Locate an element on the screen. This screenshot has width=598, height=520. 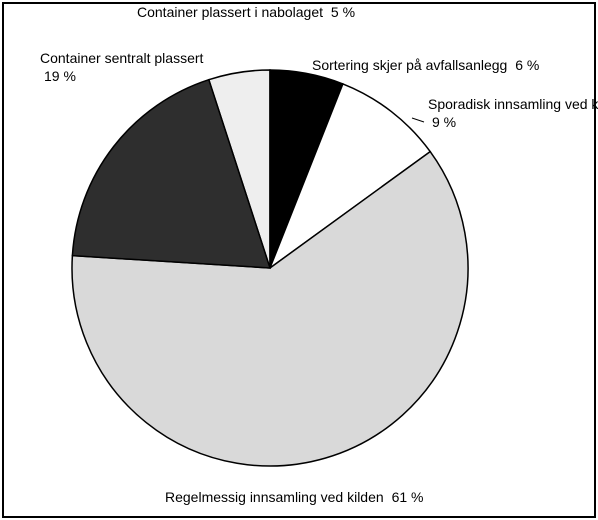
slice-label: Container sentralt plassert 19 % is located at coordinates (121, 67).